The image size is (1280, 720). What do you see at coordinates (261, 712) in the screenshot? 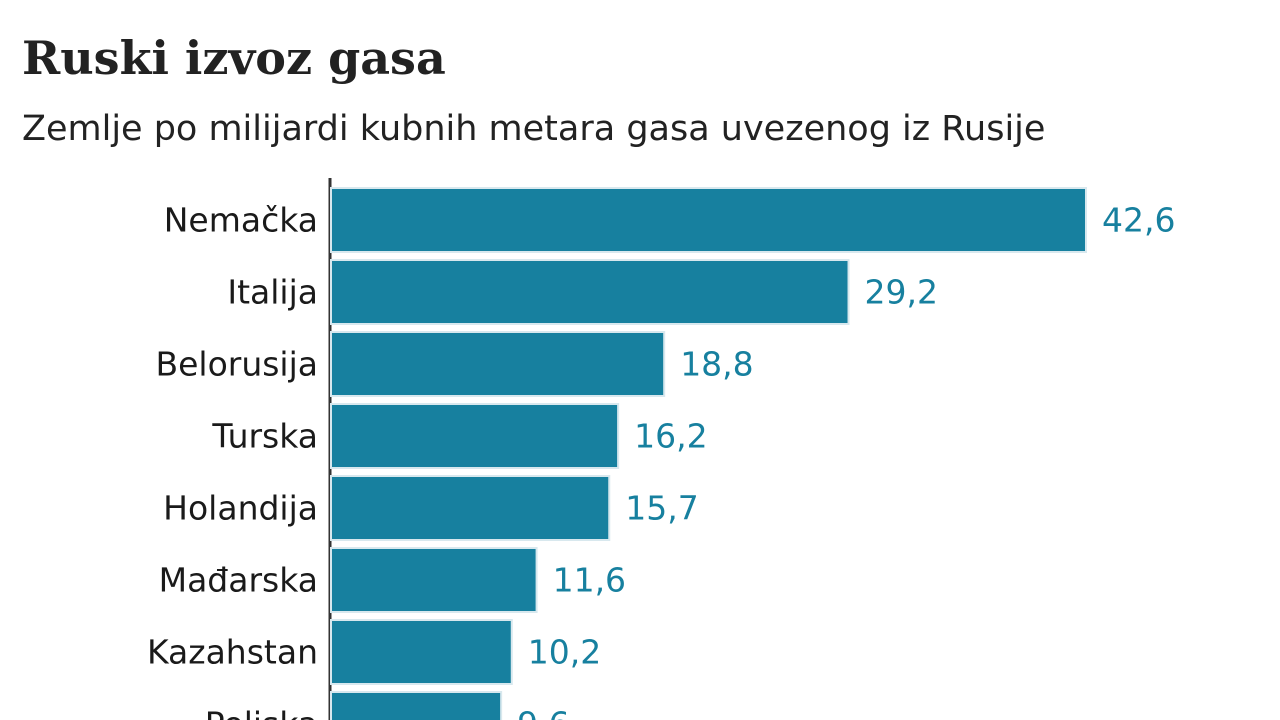
I see `category-label: Poljska` at bounding box center [261, 712].